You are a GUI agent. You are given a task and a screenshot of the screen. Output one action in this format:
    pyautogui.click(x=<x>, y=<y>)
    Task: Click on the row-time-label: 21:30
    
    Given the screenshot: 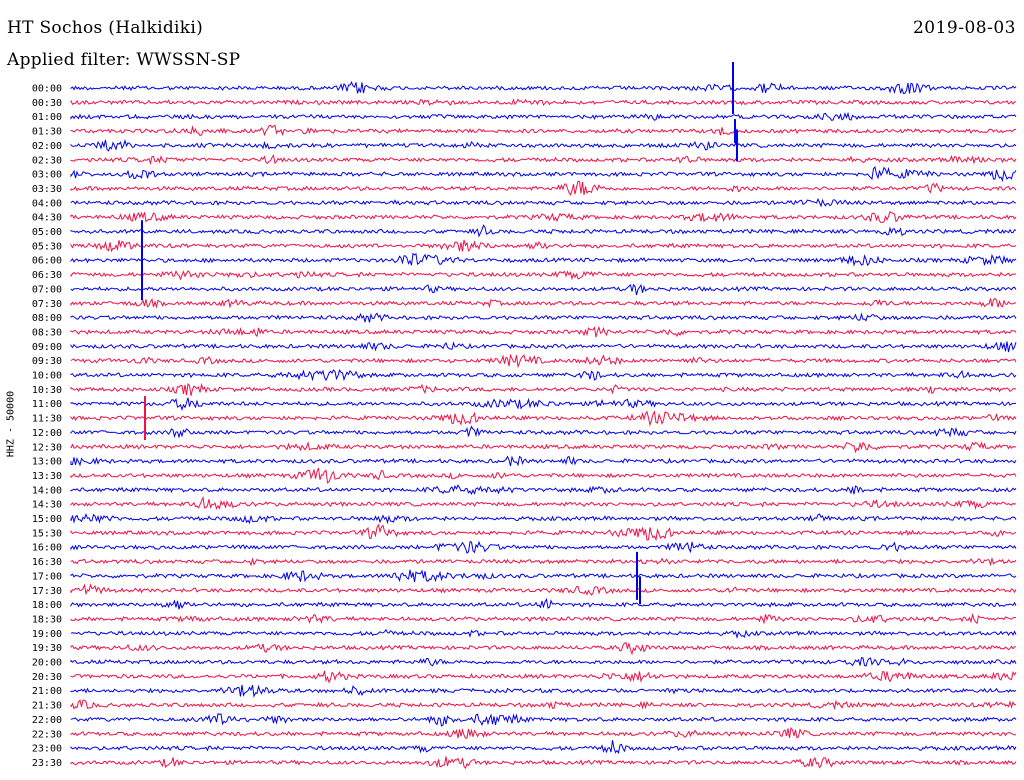 What is the action you would take?
    pyautogui.click(x=47, y=706)
    